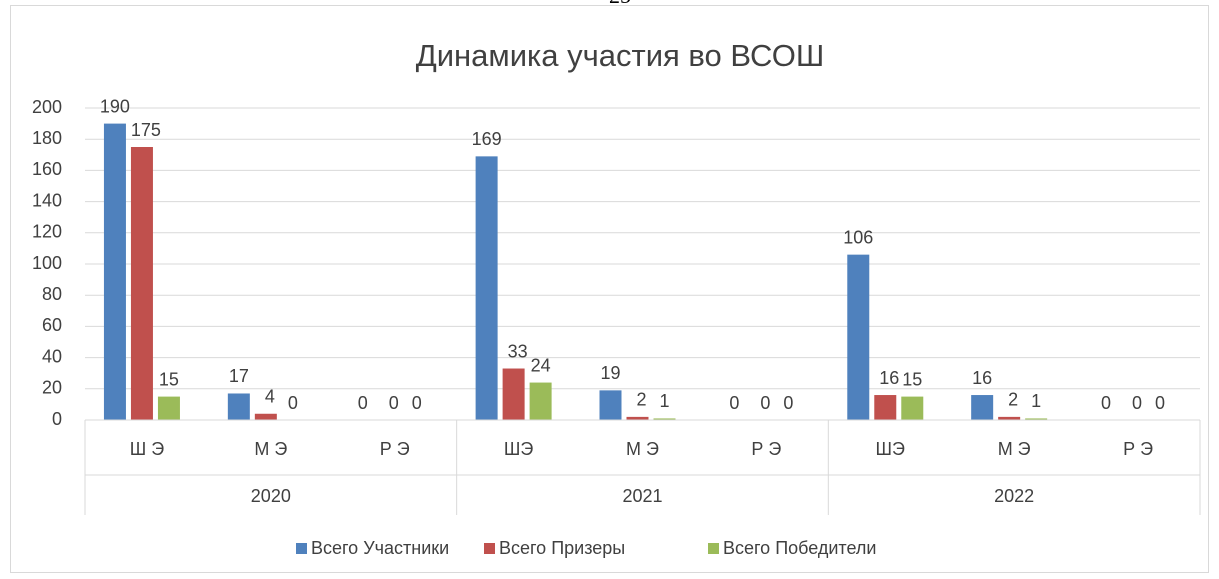 The image size is (1219, 579). I want to click on y-tick-label: 40, so click(52, 356).